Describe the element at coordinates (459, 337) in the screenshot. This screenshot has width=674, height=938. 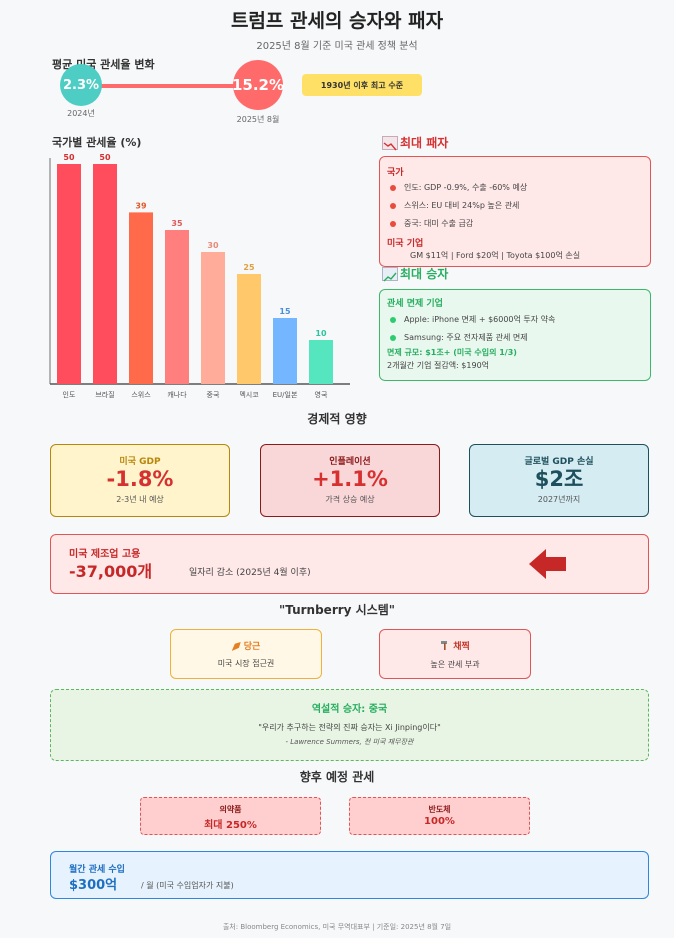
I see `list-item: Samsung: 주요 전자제품 관세 면제` at that location.